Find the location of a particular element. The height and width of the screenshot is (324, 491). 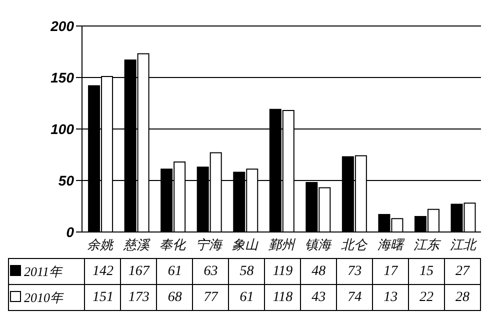

data-label: 28 is located at coordinates (462, 297).